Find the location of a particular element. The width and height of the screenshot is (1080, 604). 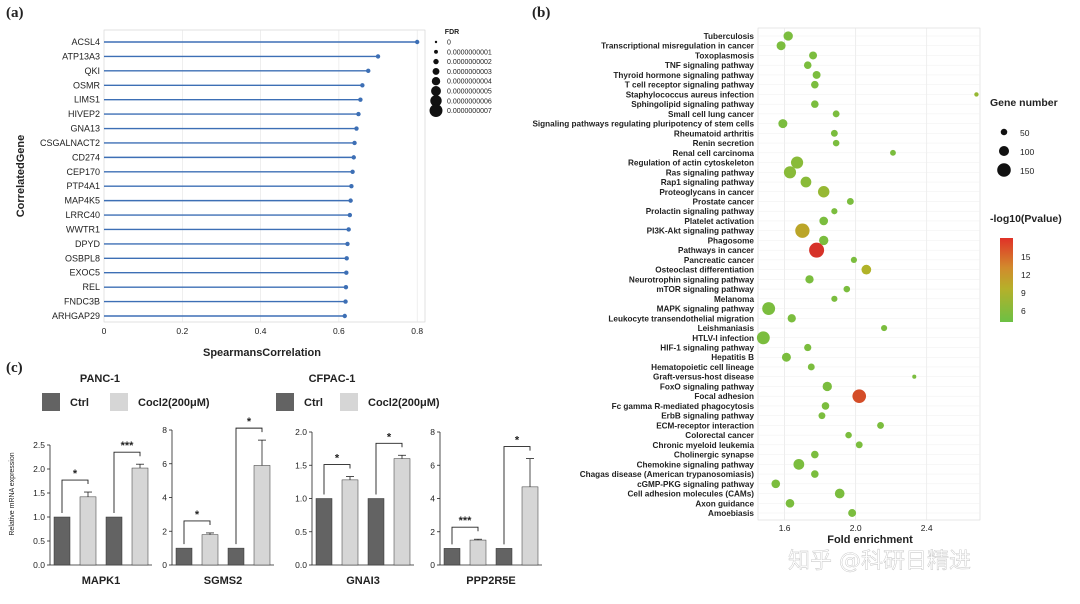

size-legend-dot is located at coordinates (1004, 170).